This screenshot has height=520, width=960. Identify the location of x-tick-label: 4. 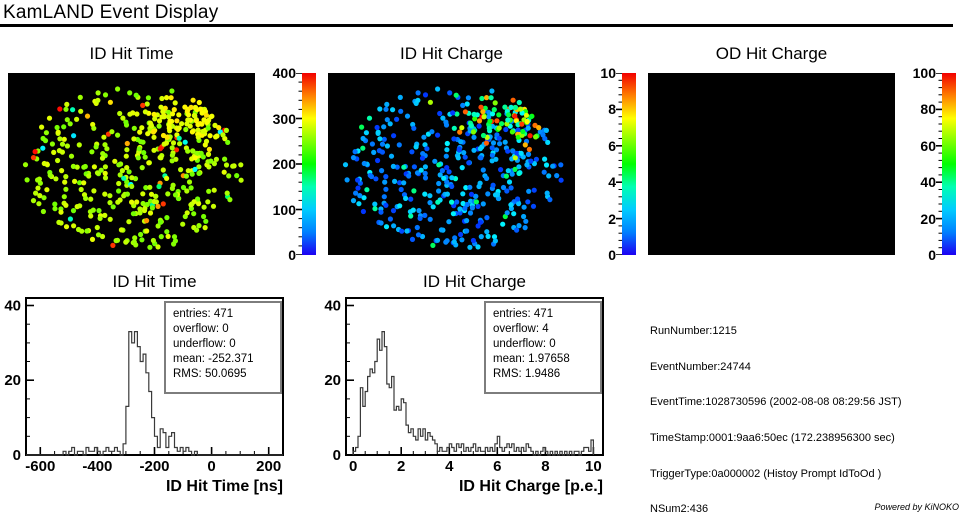
(449, 466).